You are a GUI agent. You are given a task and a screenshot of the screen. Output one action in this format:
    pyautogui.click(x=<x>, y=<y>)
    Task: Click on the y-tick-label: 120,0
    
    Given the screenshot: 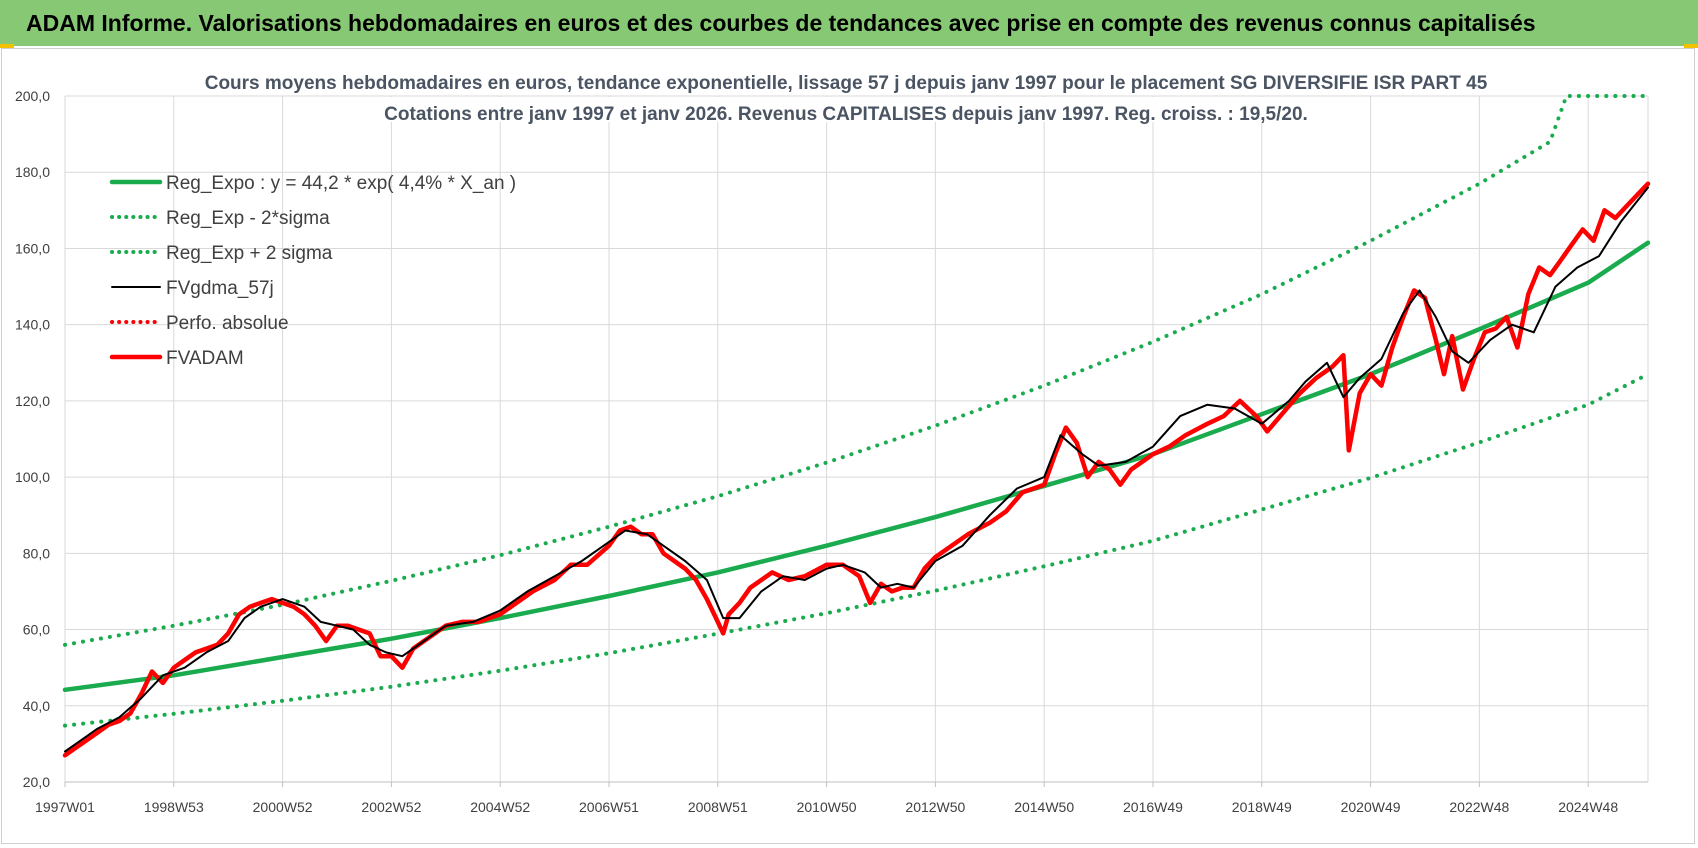 What is the action you would take?
    pyautogui.click(x=32, y=401)
    